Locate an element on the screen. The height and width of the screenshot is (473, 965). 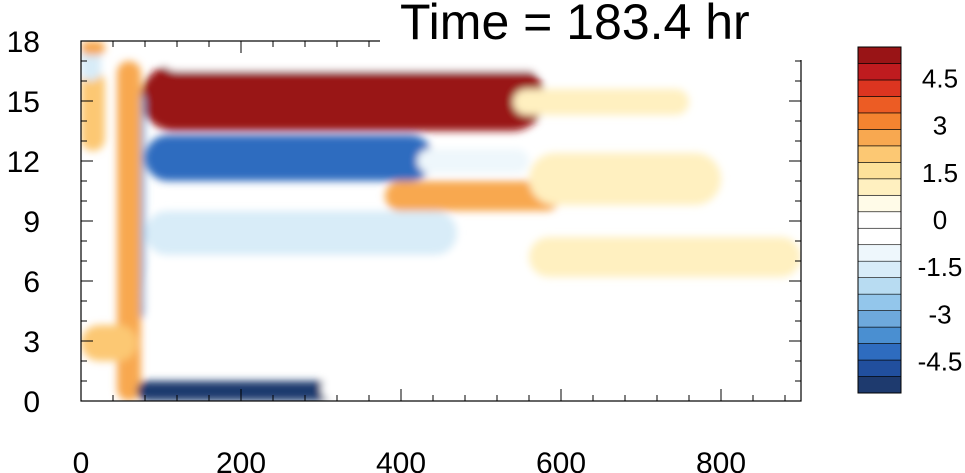
x-tick-label: 400 is located at coordinates (401, 460).